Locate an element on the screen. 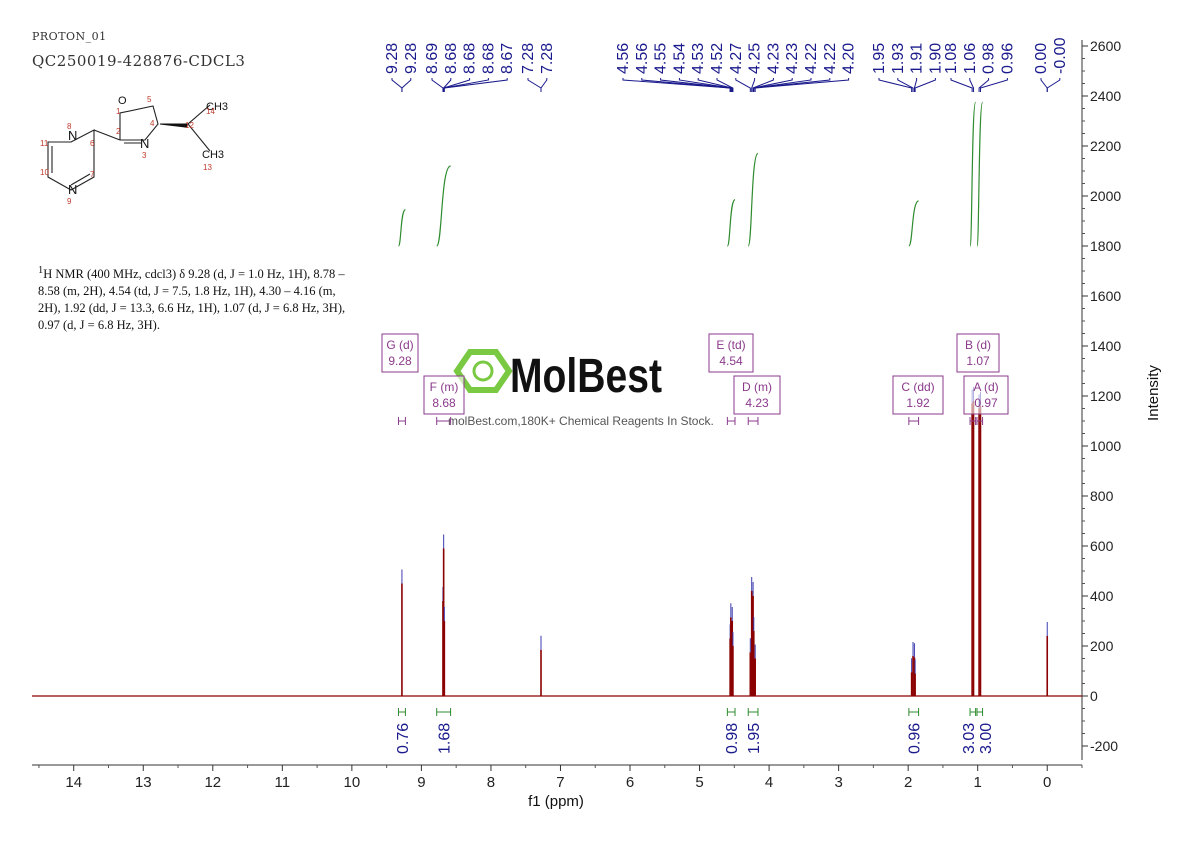 The height and width of the screenshot is (841, 1190). atom-number: 4 is located at coordinates (152, 123).